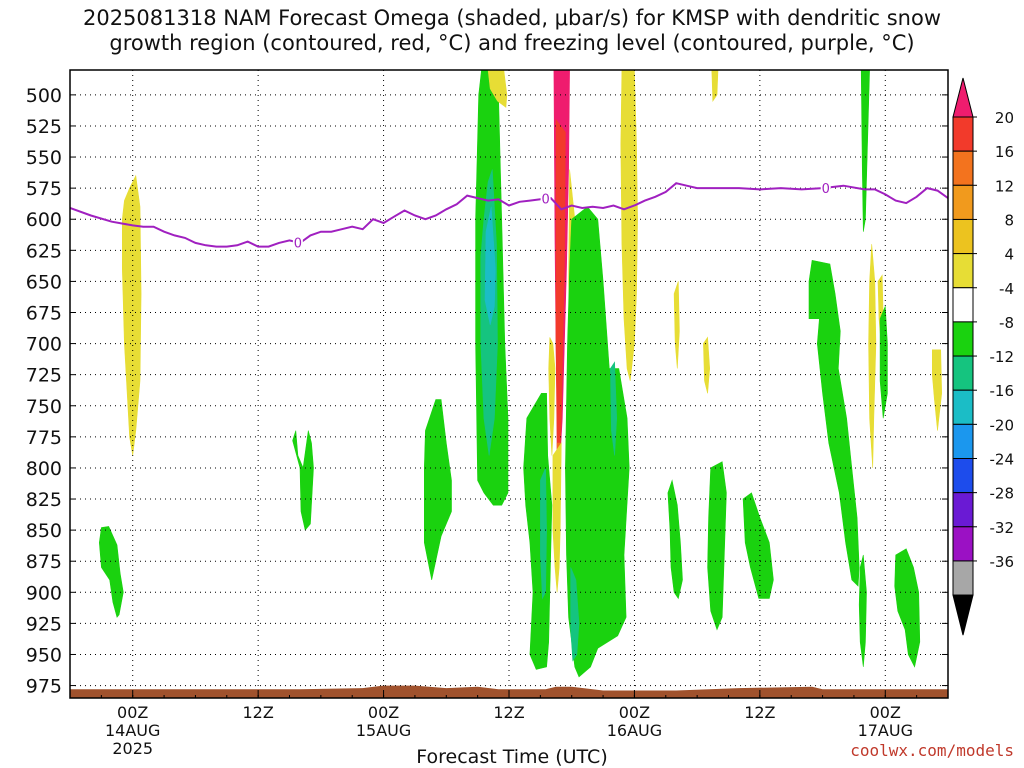 The image size is (1024, 768). Describe the element at coordinates (44, 687) in the screenshot. I see `y-tick-label: 975` at that location.